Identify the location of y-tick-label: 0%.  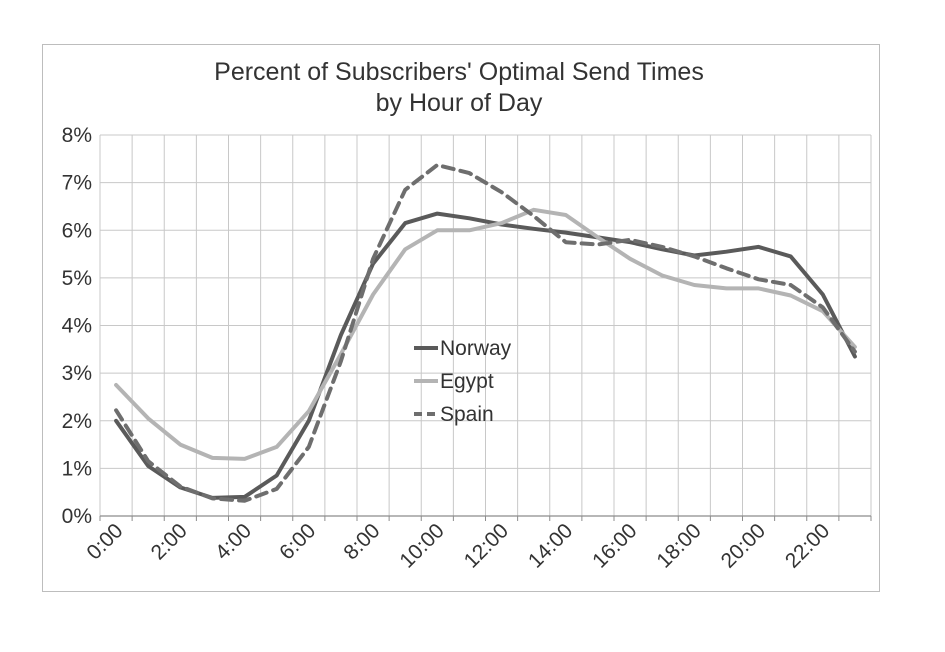
(77, 516).